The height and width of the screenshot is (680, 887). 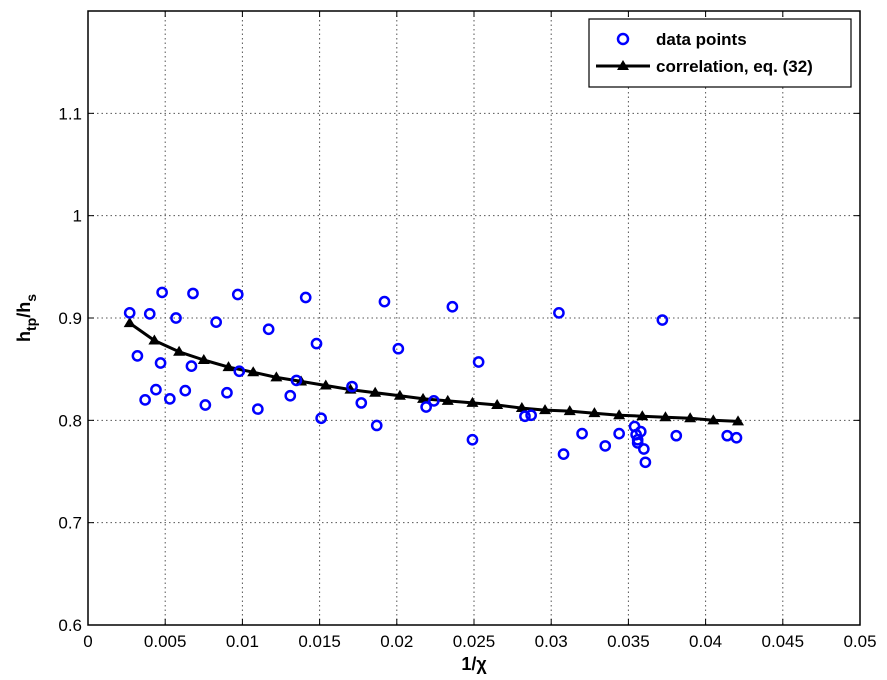 I want to click on x-tick-label: 0.03, so click(x=551, y=641).